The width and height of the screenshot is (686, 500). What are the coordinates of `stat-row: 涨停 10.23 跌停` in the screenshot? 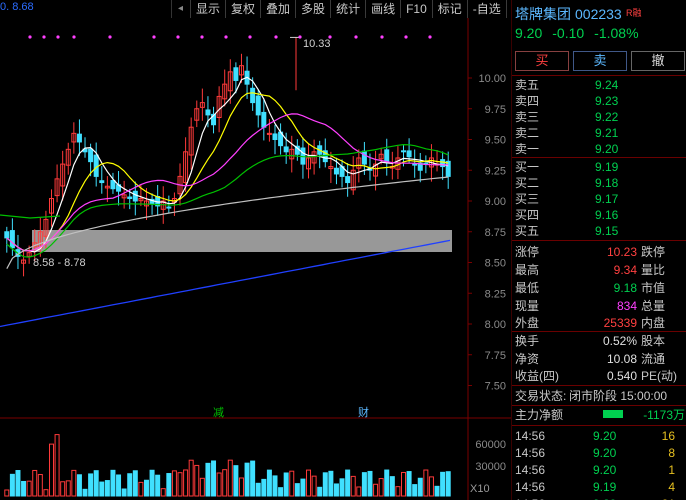 It's located at (600, 252).